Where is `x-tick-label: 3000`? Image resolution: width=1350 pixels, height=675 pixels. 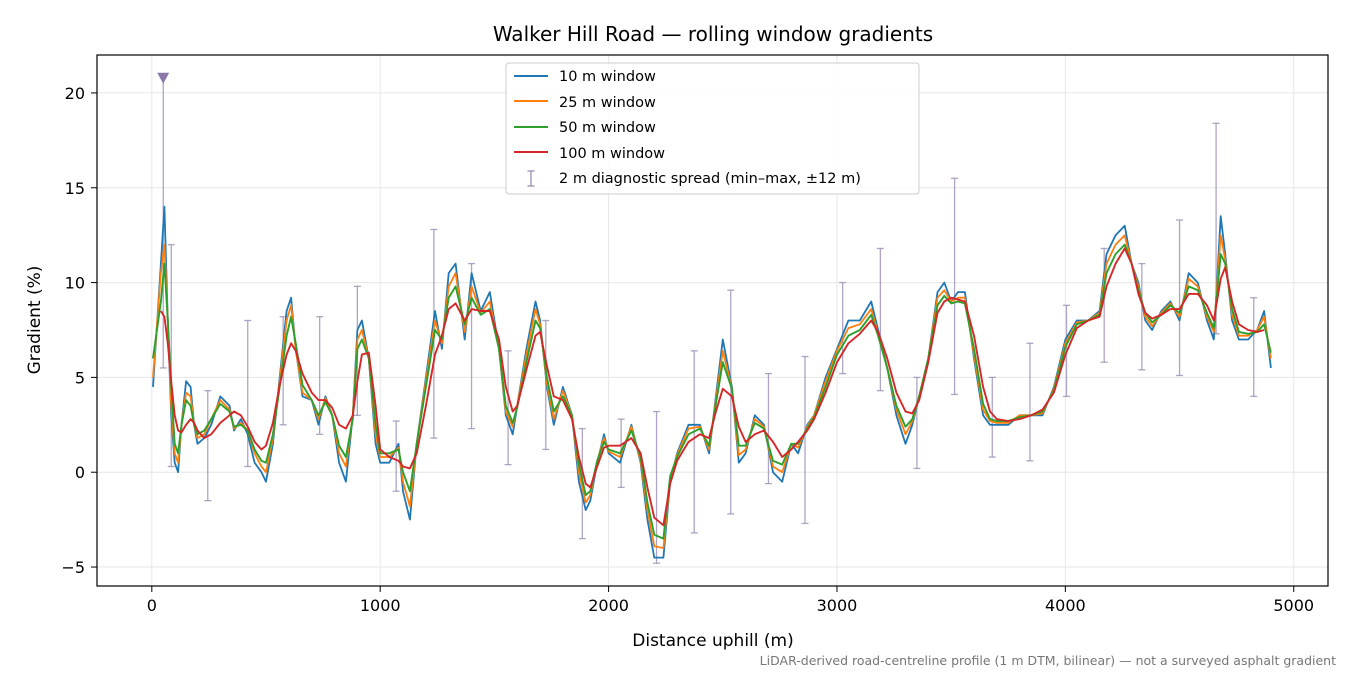 x-tick-label: 3000 is located at coordinates (837, 605).